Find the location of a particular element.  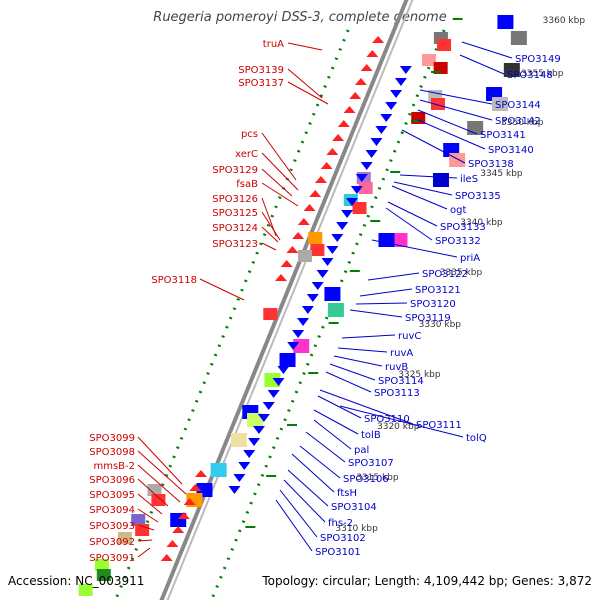

scale-tick-label: 3340 kbp is located at coordinates (481, 223).